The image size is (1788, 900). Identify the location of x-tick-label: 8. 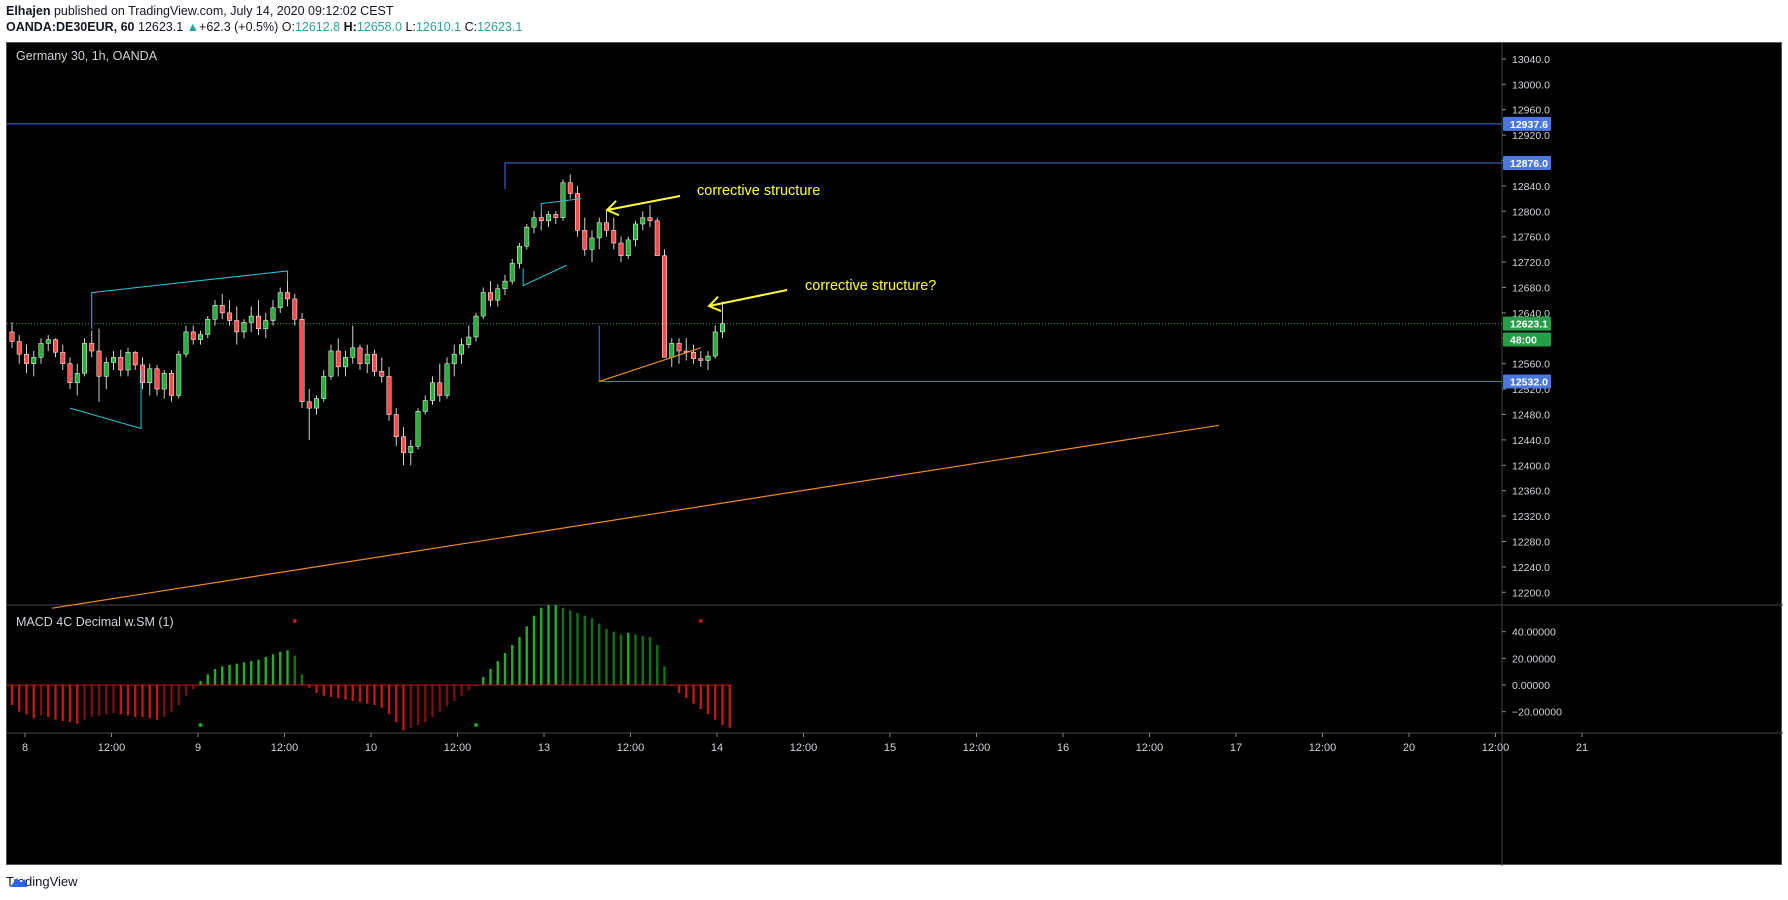
(25, 748).